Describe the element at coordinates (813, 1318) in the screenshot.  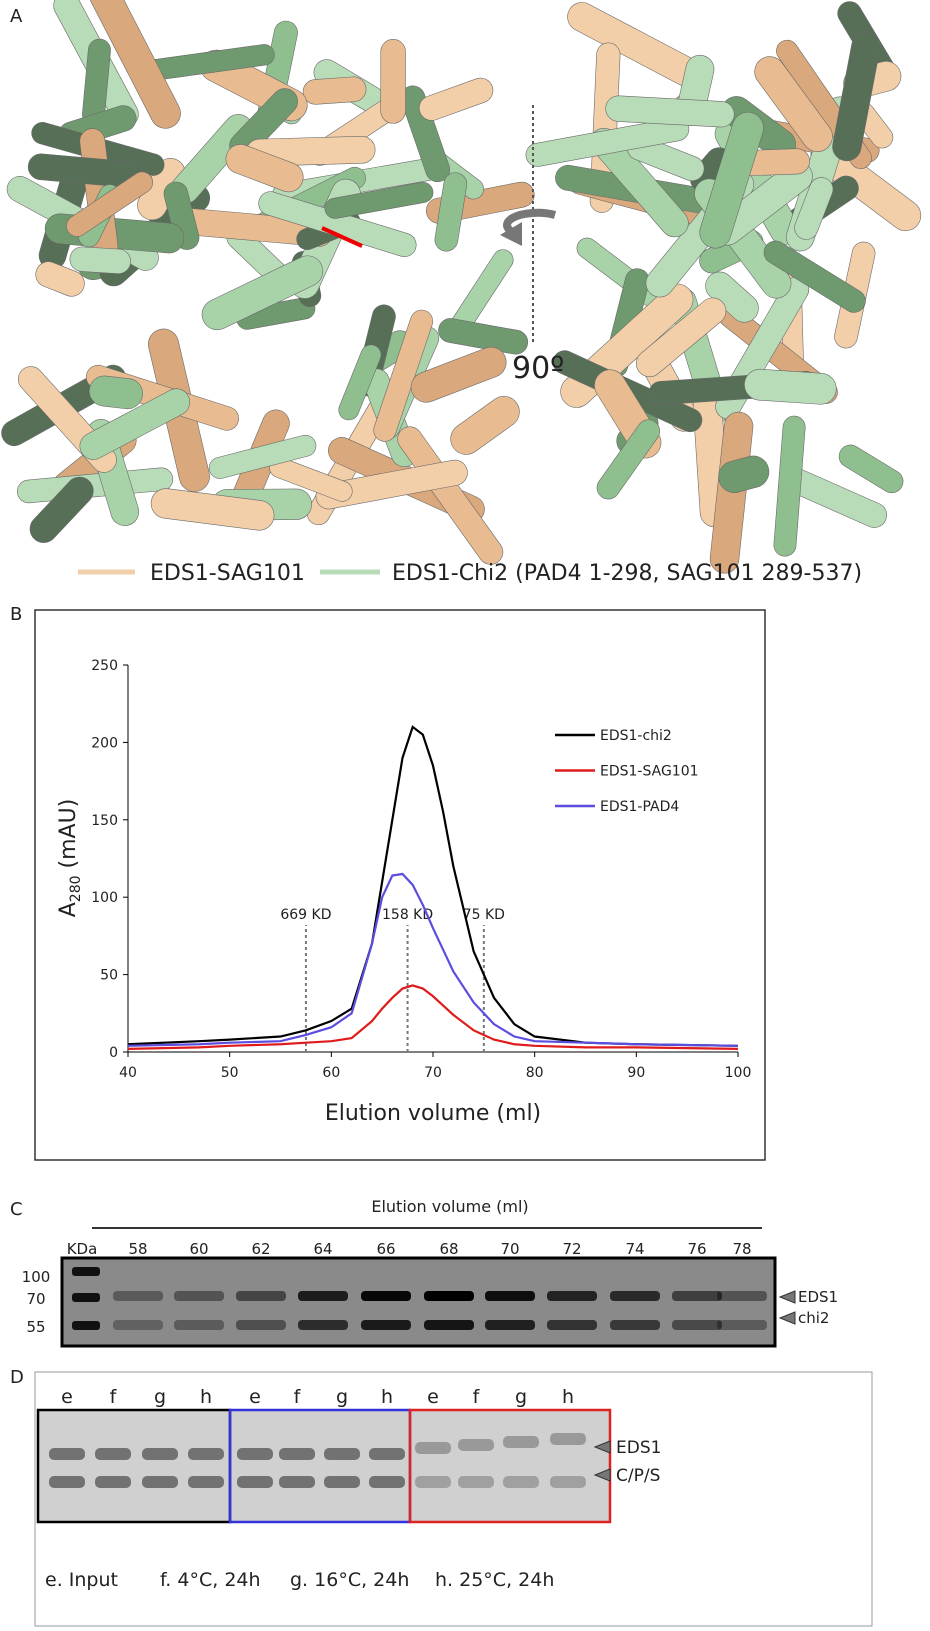
I see `band-label: chi2` at that location.